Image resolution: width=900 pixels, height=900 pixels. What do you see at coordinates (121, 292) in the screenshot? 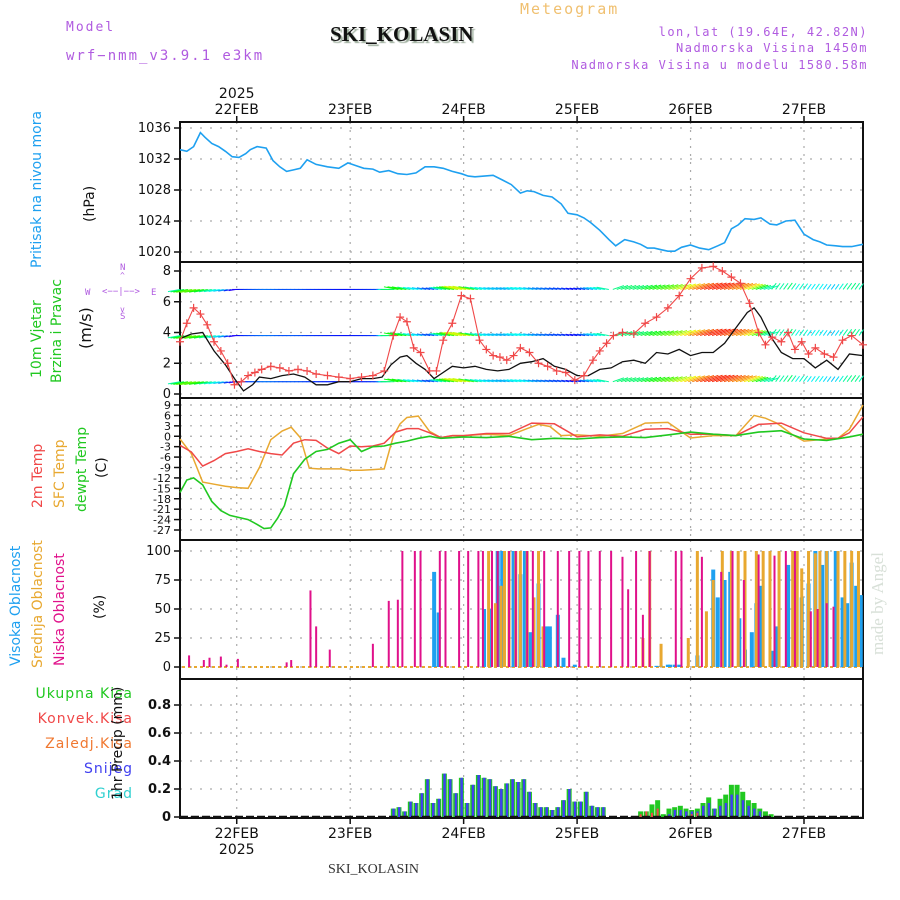
I see `wind-compass: N ^ W <−−|−−> E v S` at bounding box center [121, 292].